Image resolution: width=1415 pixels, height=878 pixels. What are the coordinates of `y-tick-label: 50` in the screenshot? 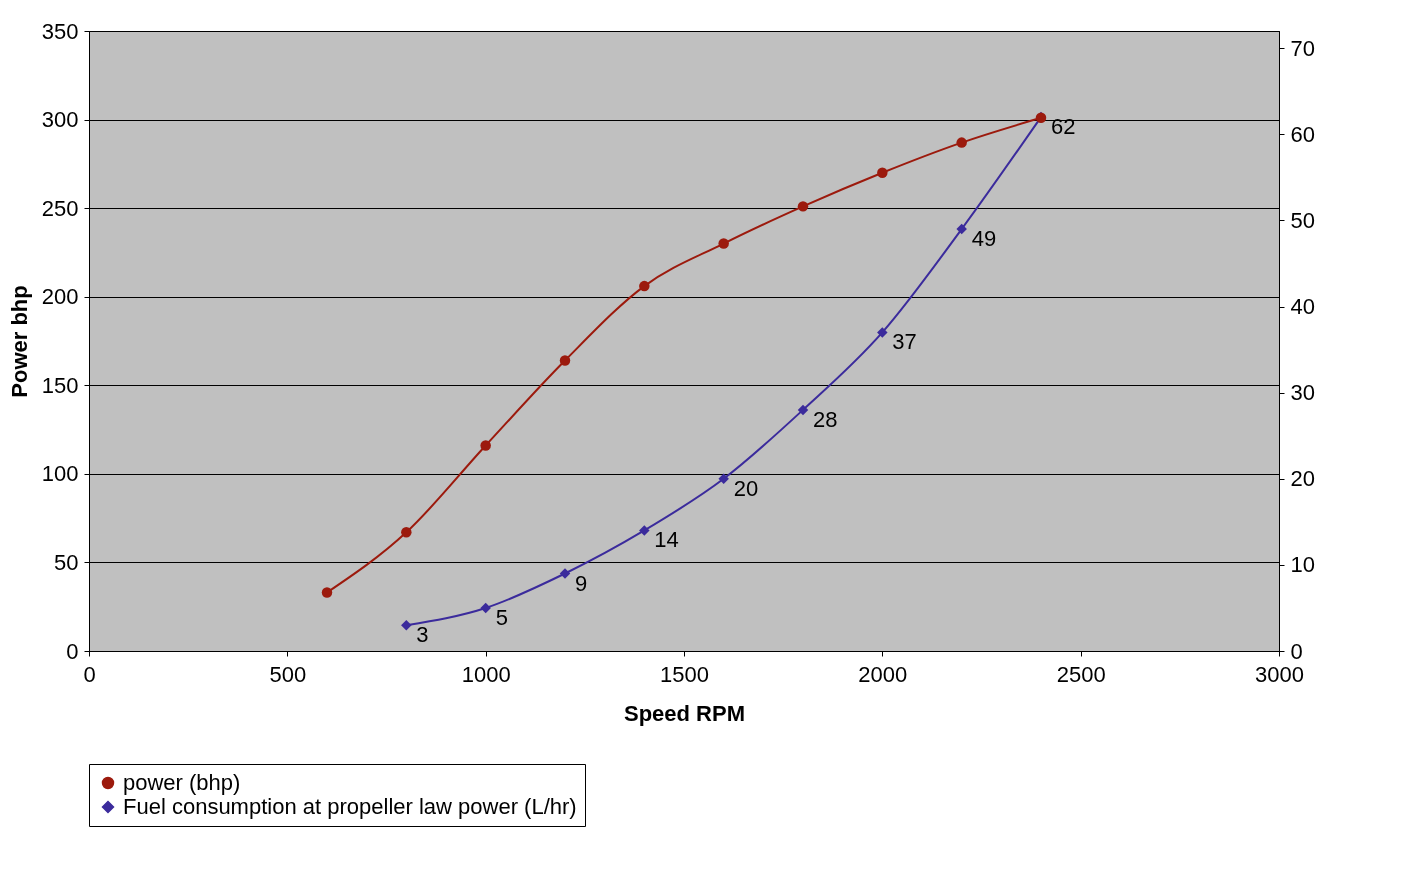 It's located at (66, 562).